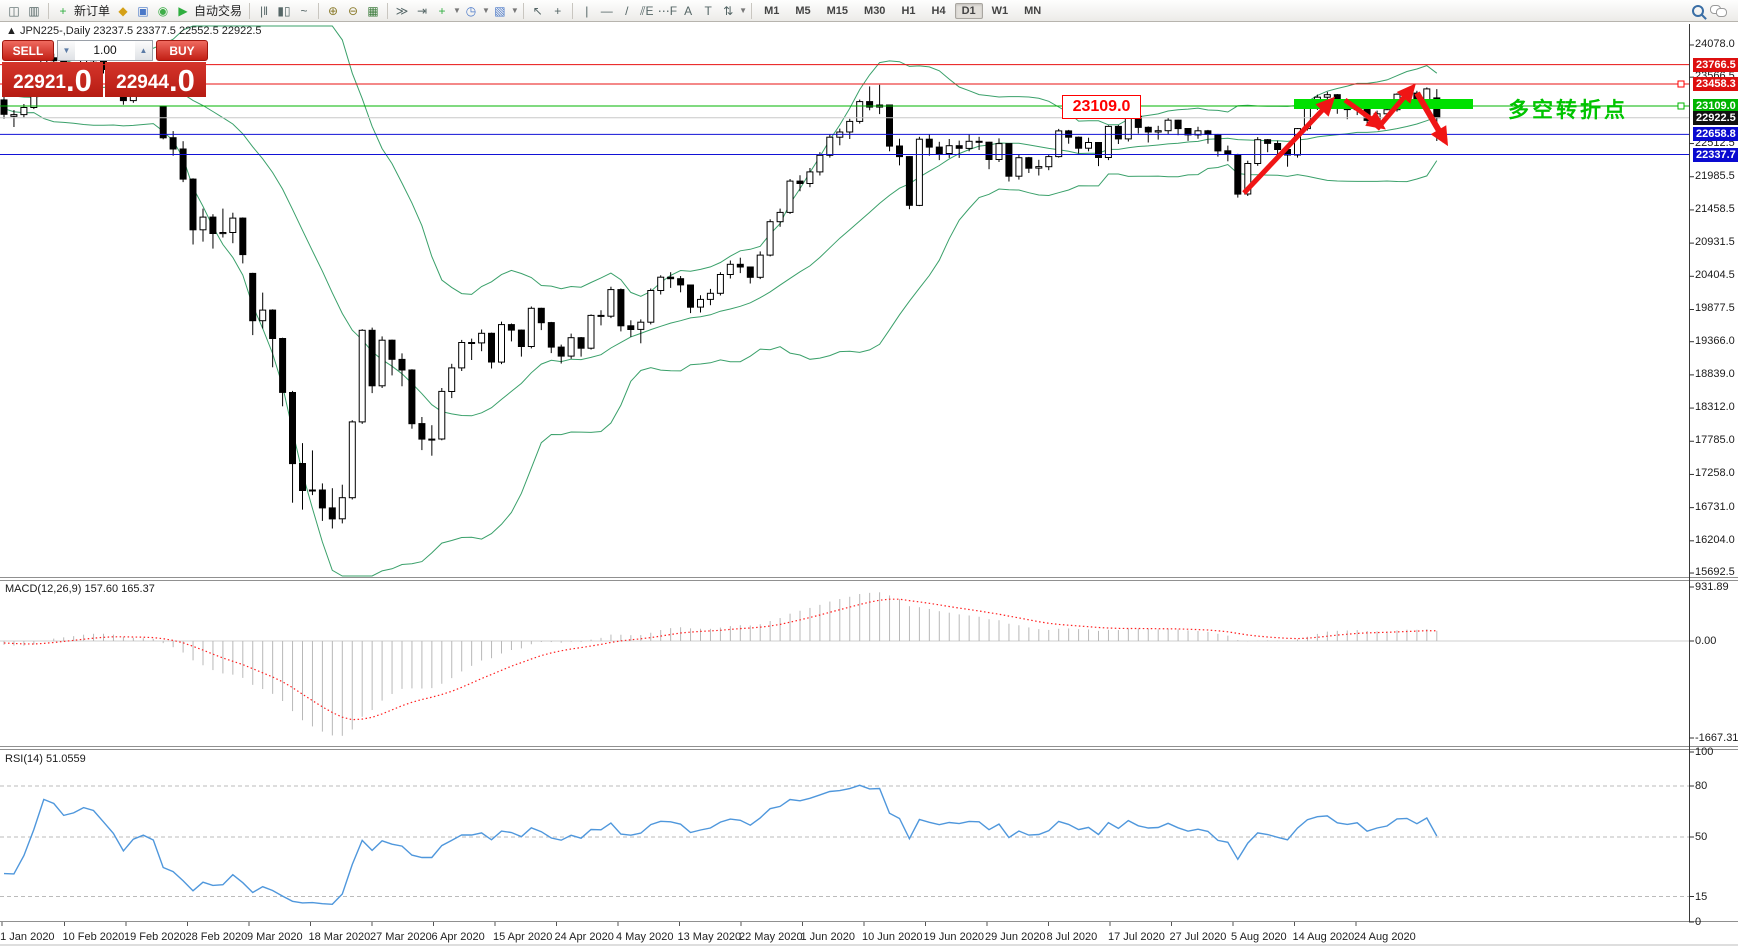  What do you see at coordinates (1715, 134) in the screenshot?
I see `price-badge-22658.8: 22658.8` at bounding box center [1715, 134].